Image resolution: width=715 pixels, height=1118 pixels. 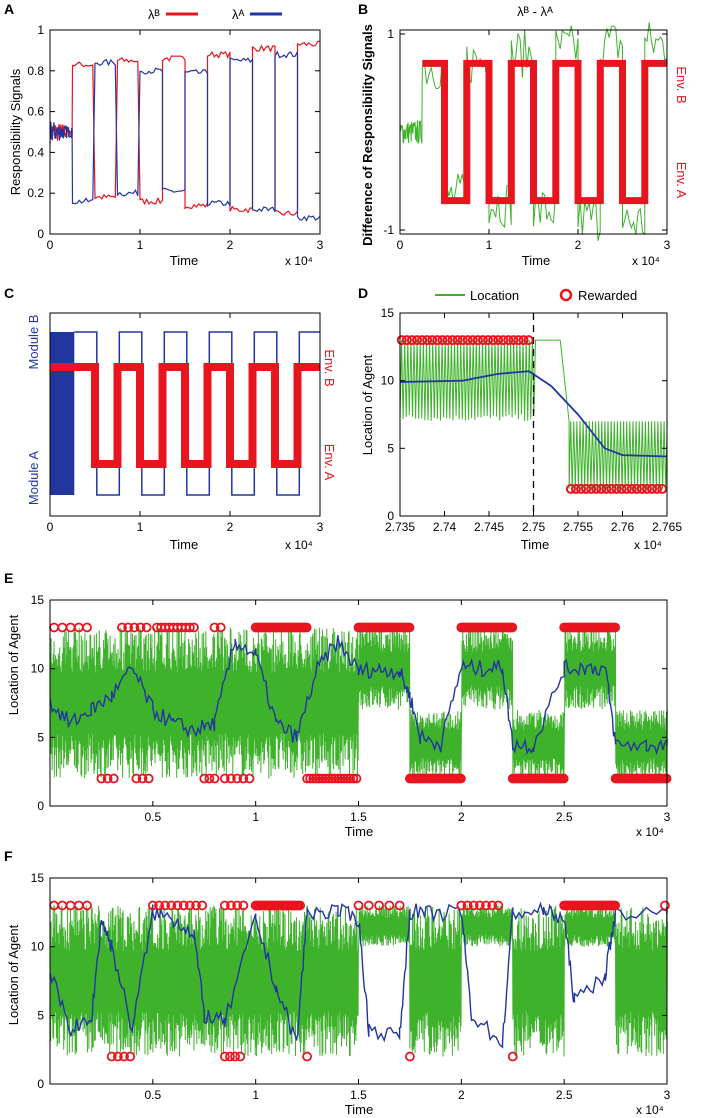 I want to click on F-xtick-label: 0.5, so click(x=152, y=1095).